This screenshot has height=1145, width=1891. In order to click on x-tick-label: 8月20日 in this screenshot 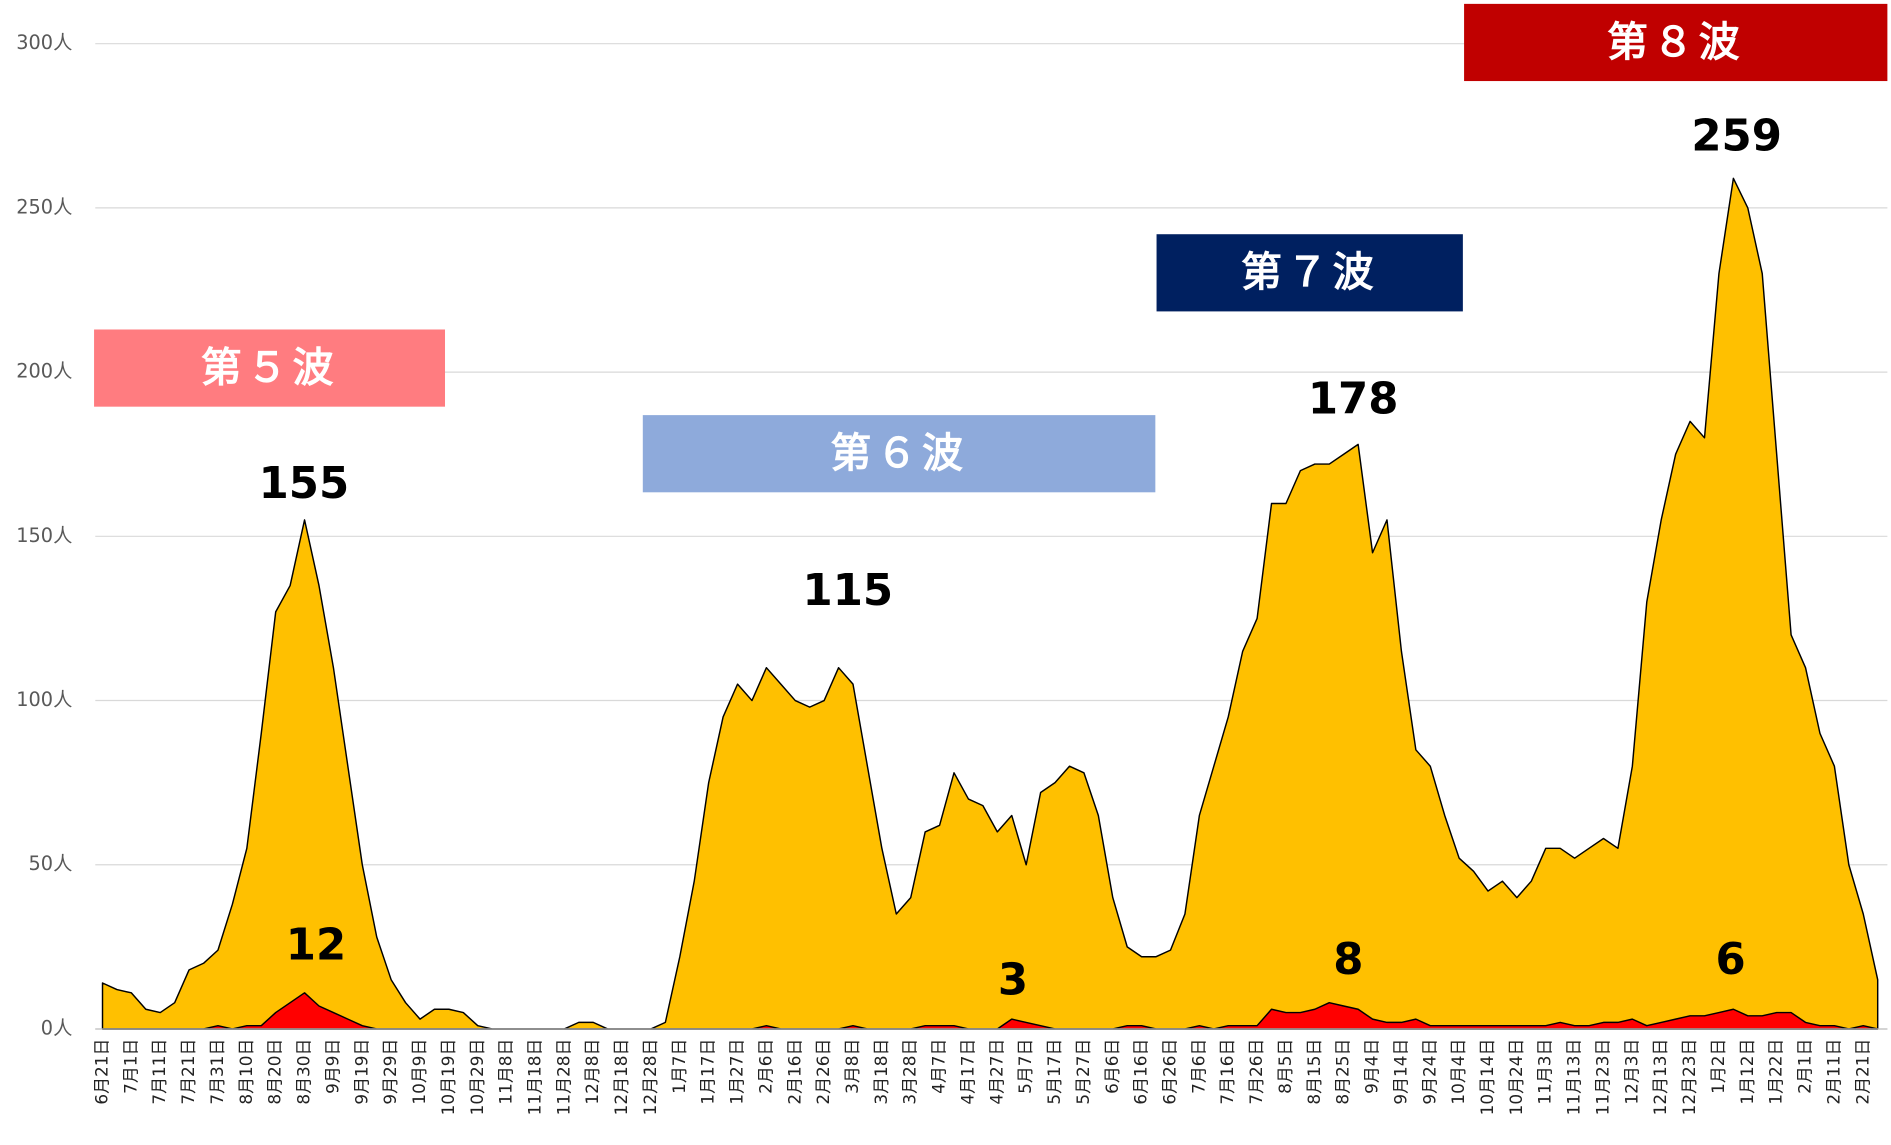, I will do `click(275, 1072)`.